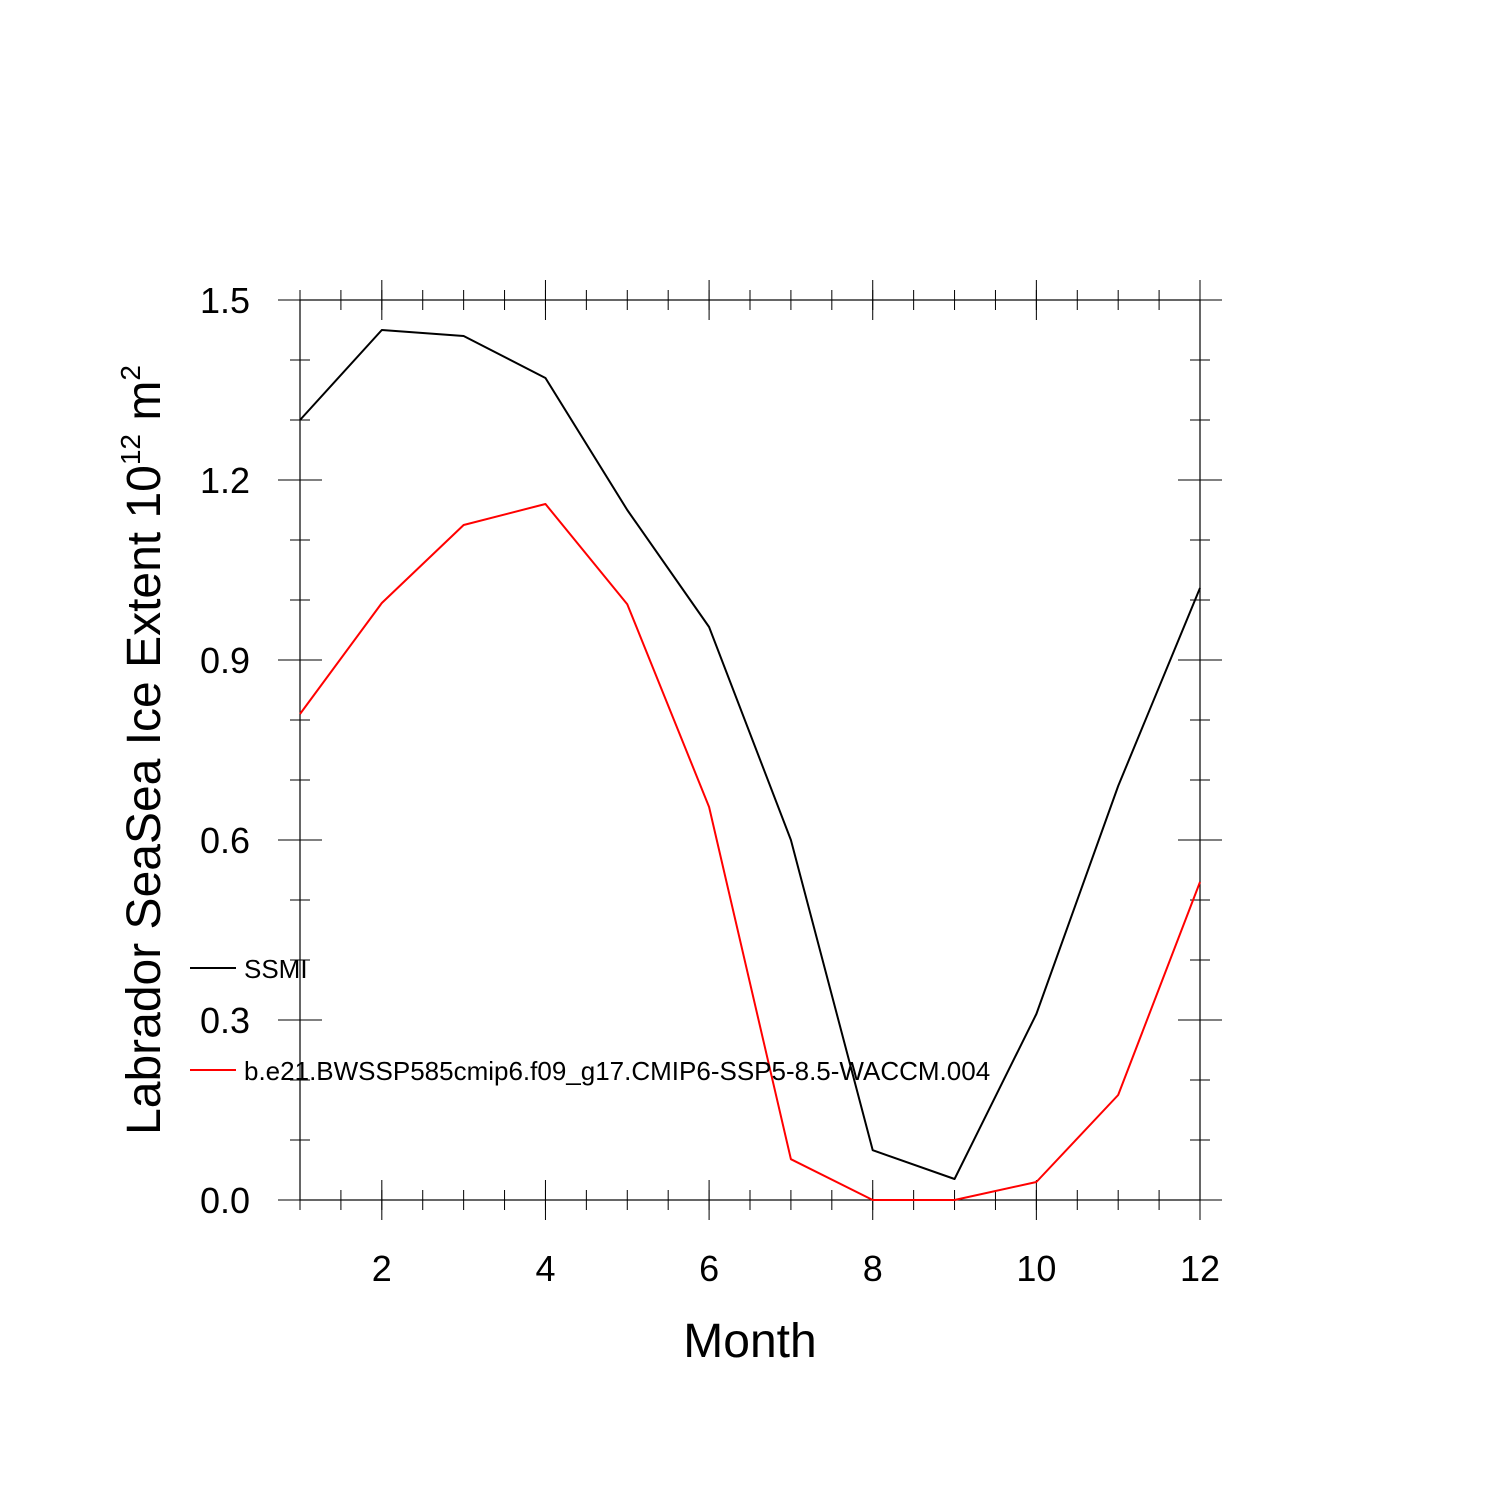  Describe the element at coordinates (1200, 1268) in the screenshot. I see `x-tick-label: 12` at that location.